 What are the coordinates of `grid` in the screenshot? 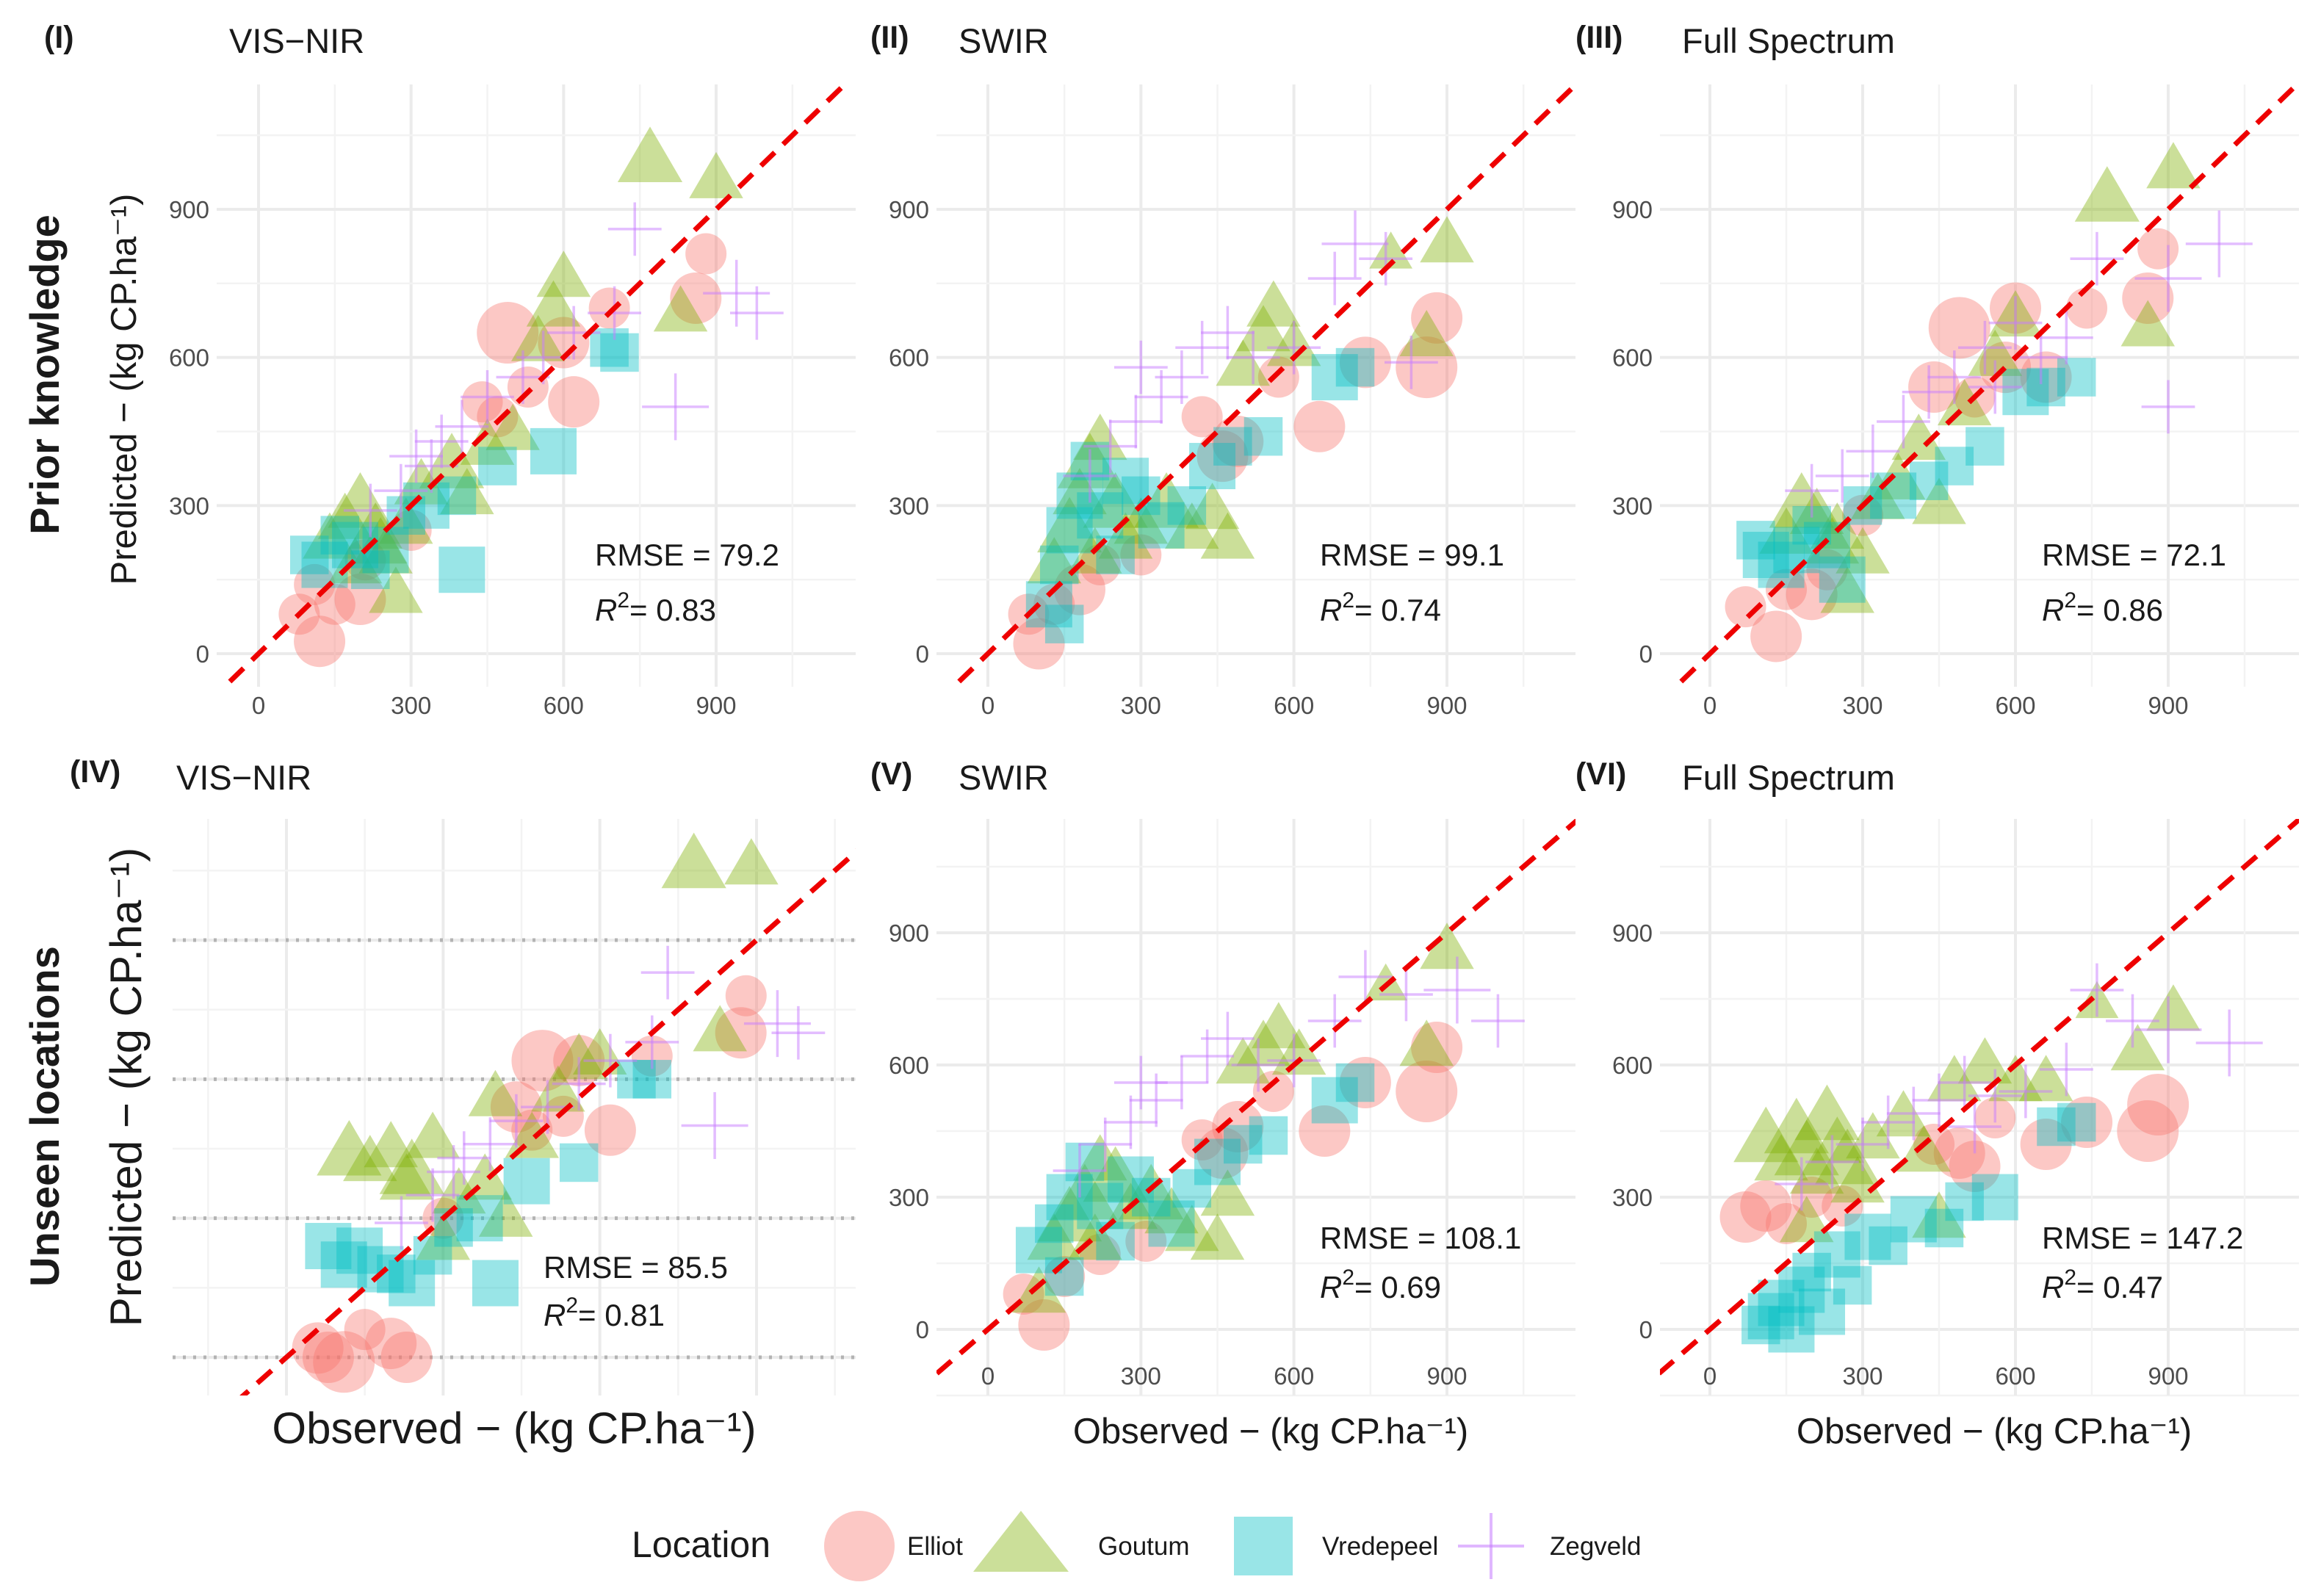 It's located at (1255, 385).